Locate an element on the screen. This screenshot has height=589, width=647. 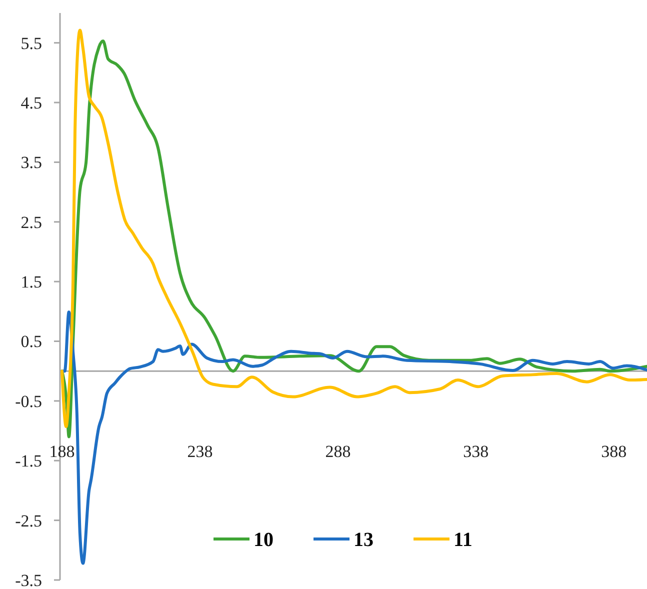
y-tick-label: 3.5 is located at coordinates (31, 162).